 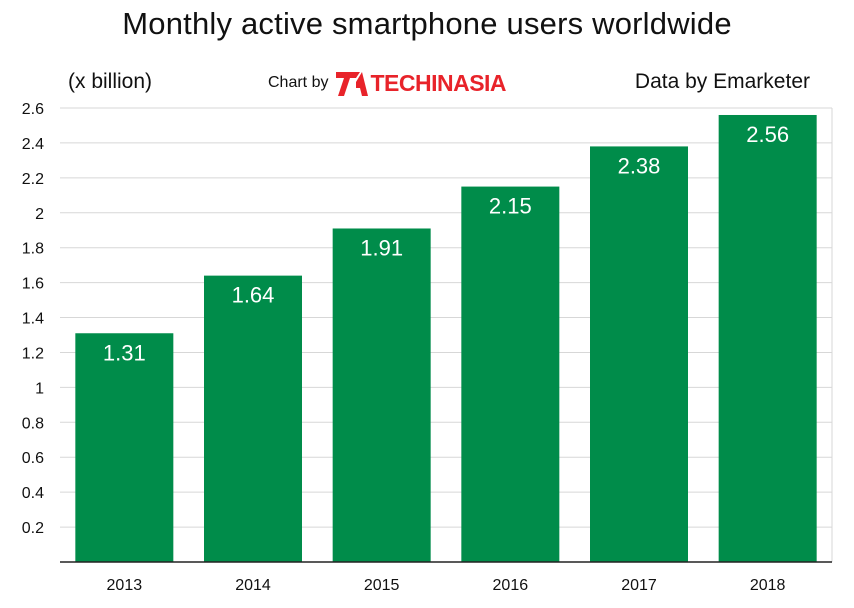 What do you see at coordinates (33, 319) in the screenshot?
I see `y-tick-label: 1.4` at bounding box center [33, 319].